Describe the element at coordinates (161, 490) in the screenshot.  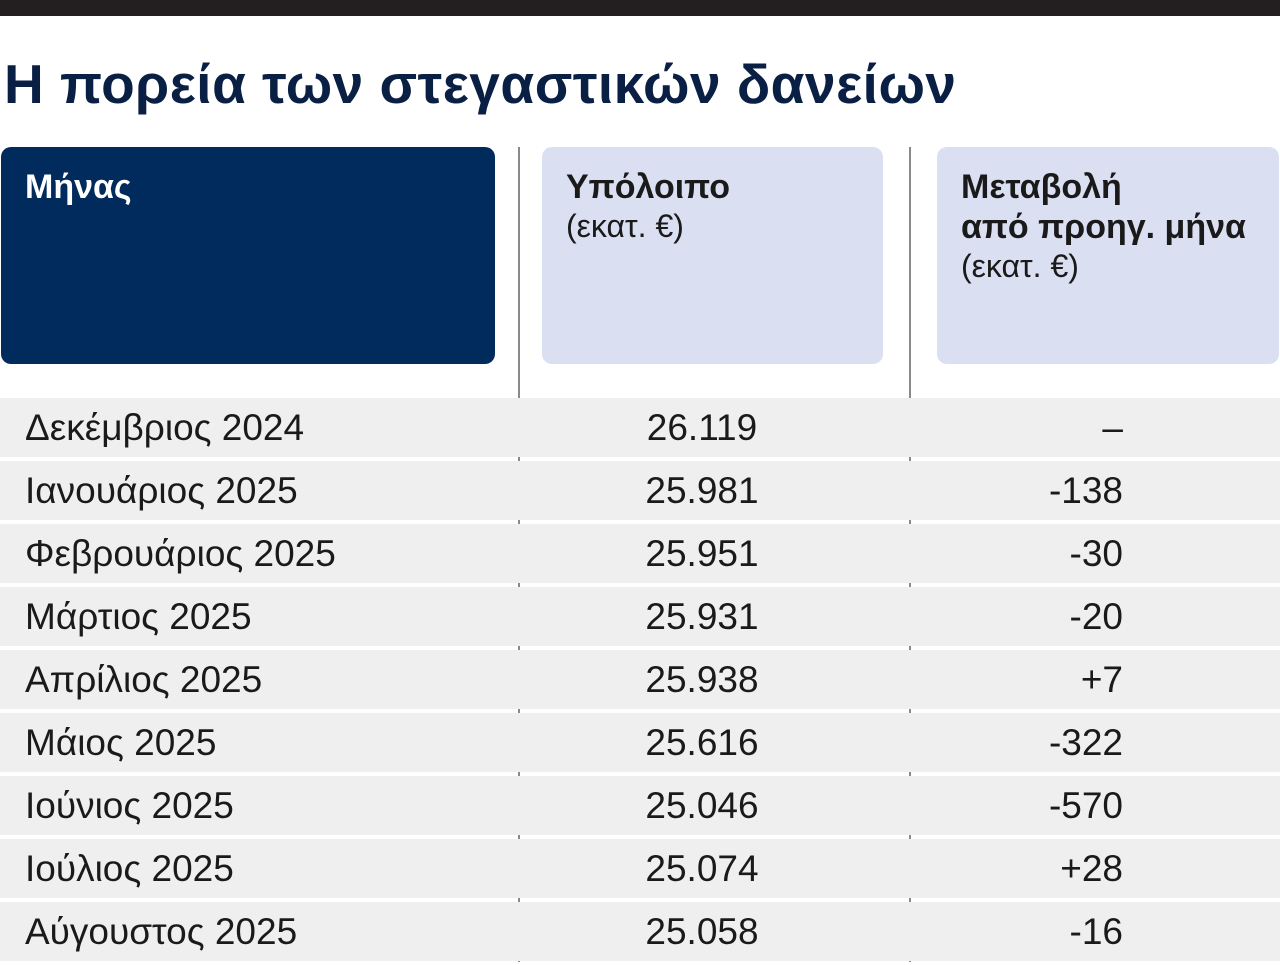
I see `cell-month: Ιανουάριος 2025` at that location.